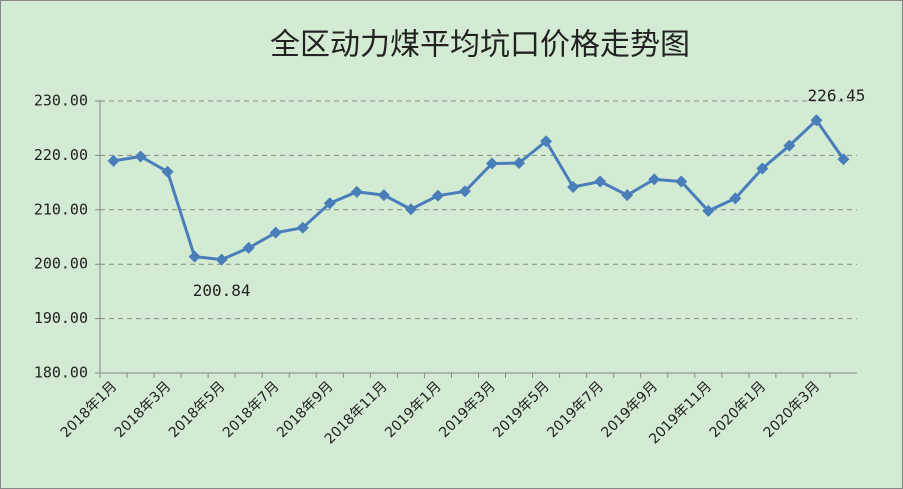 The image size is (903, 489). I want to click on y-tick-label: 220.00, so click(61, 155).